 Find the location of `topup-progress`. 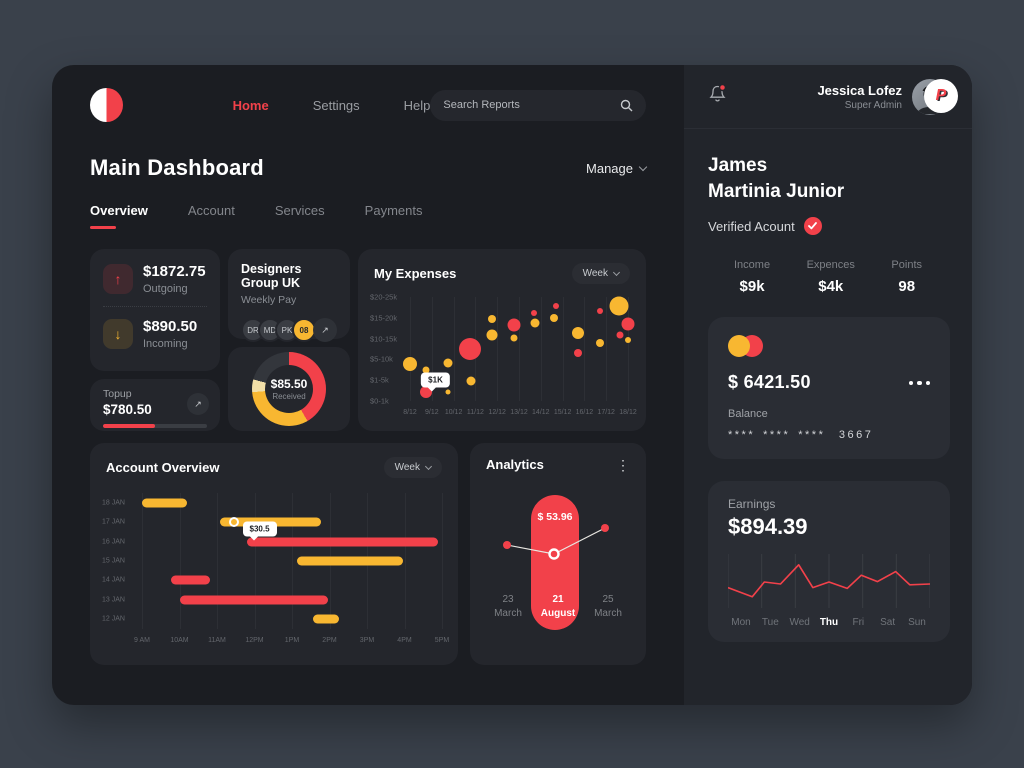

topup-progress is located at coordinates (155, 426).